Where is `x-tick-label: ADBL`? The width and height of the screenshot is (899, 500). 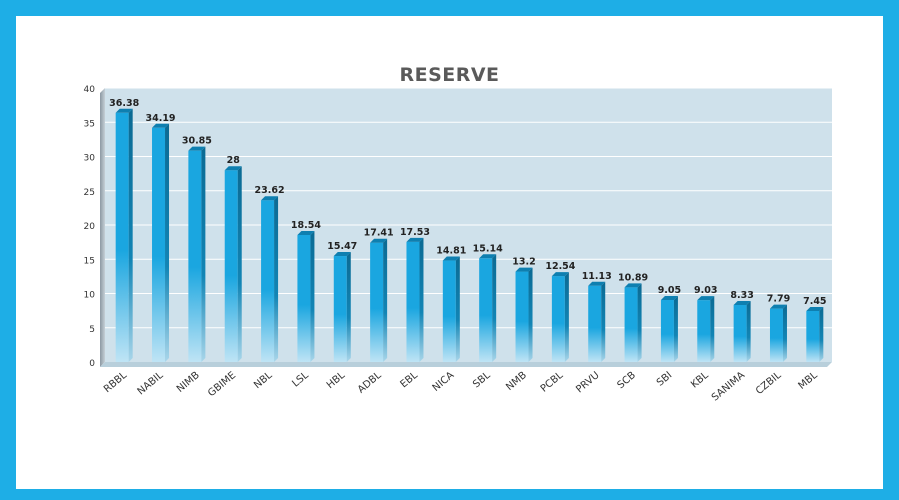 x-tick-label: ADBL is located at coordinates (370, 383).